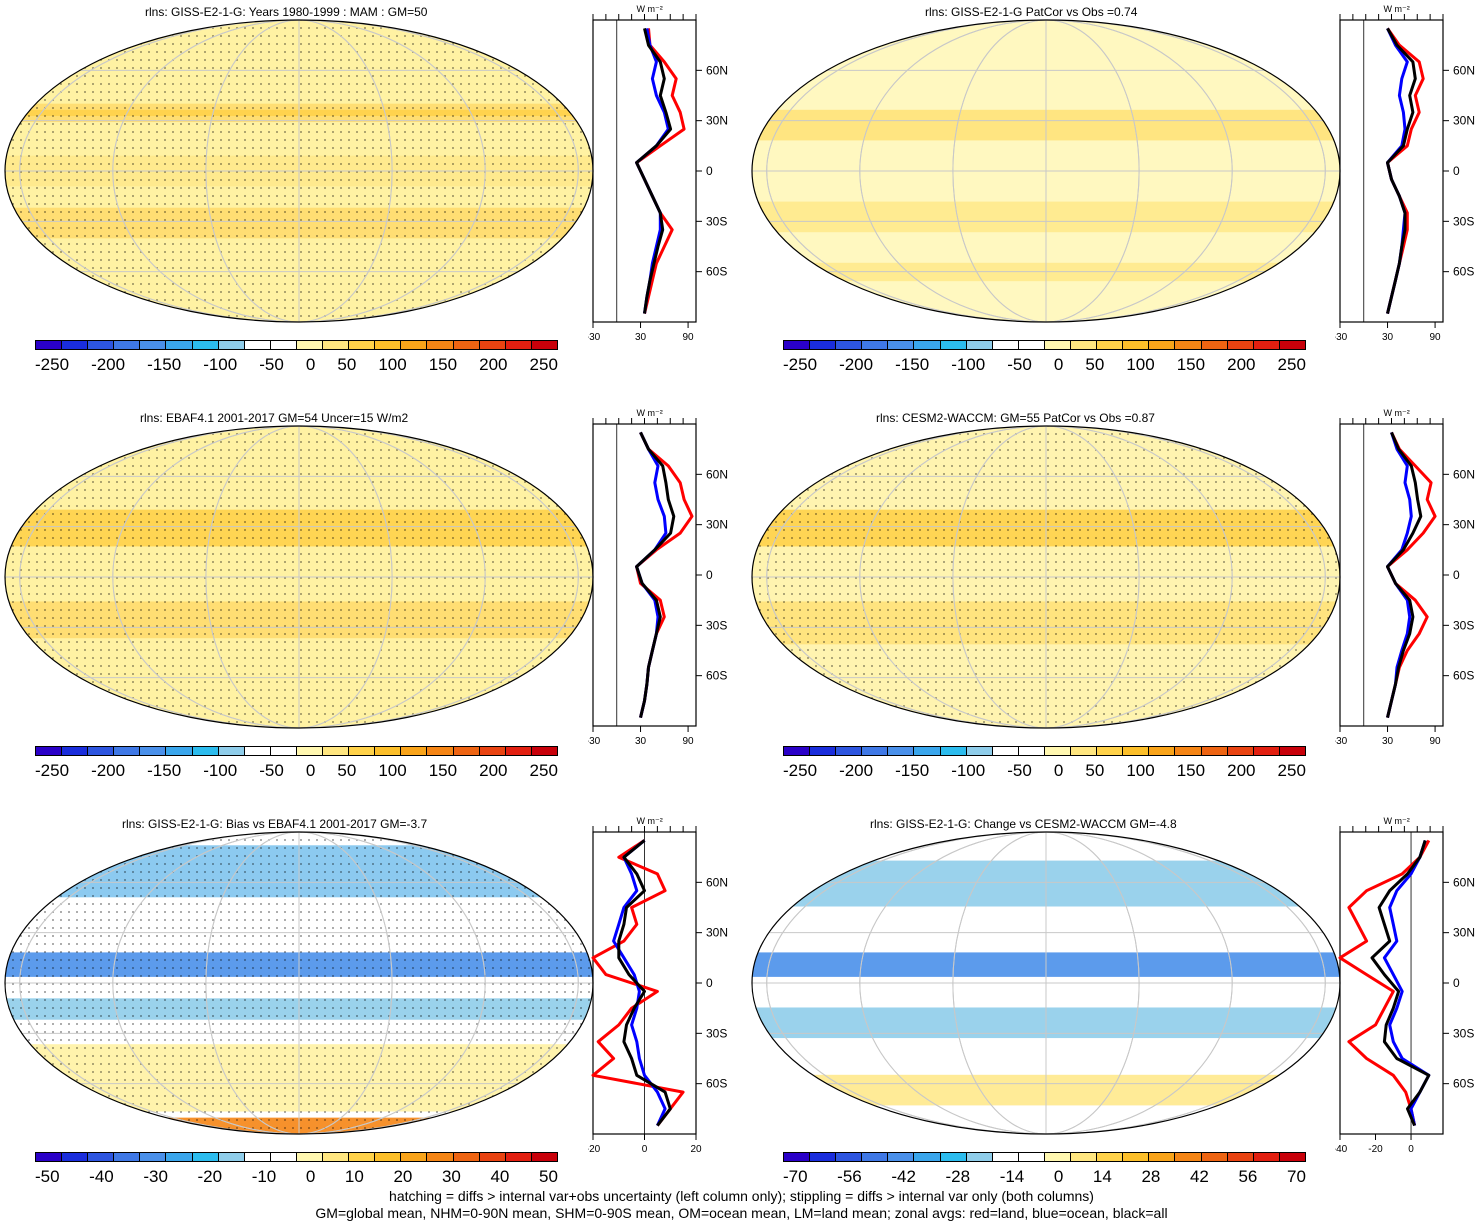 Image resolution: width=1483 pixels, height=1222 pixels. Describe the element at coordinates (651, 574) in the screenshot. I see `zonal-series-line` at that location.